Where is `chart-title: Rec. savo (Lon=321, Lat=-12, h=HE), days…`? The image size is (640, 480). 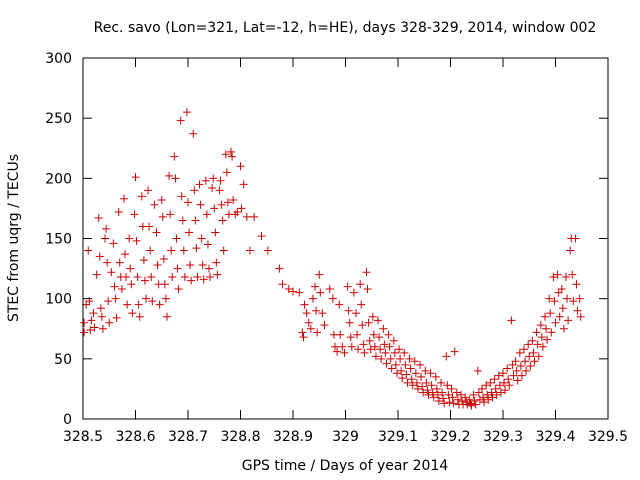
chart-title: Rec. savo (Lon=321, Lat=-12, h=HE), days… is located at coordinates (345, 28).